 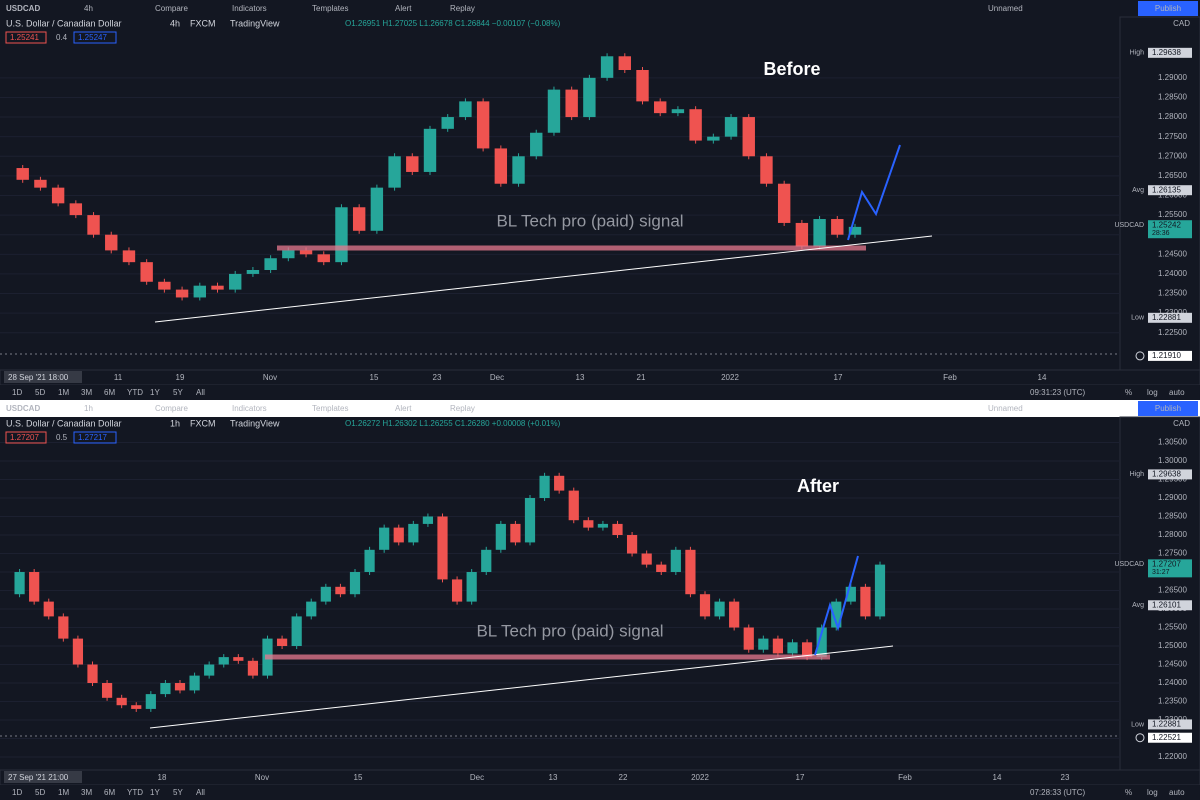 I want to click on signal-label: BL Tech pro (paid) signal, so click(x=569, y=630).